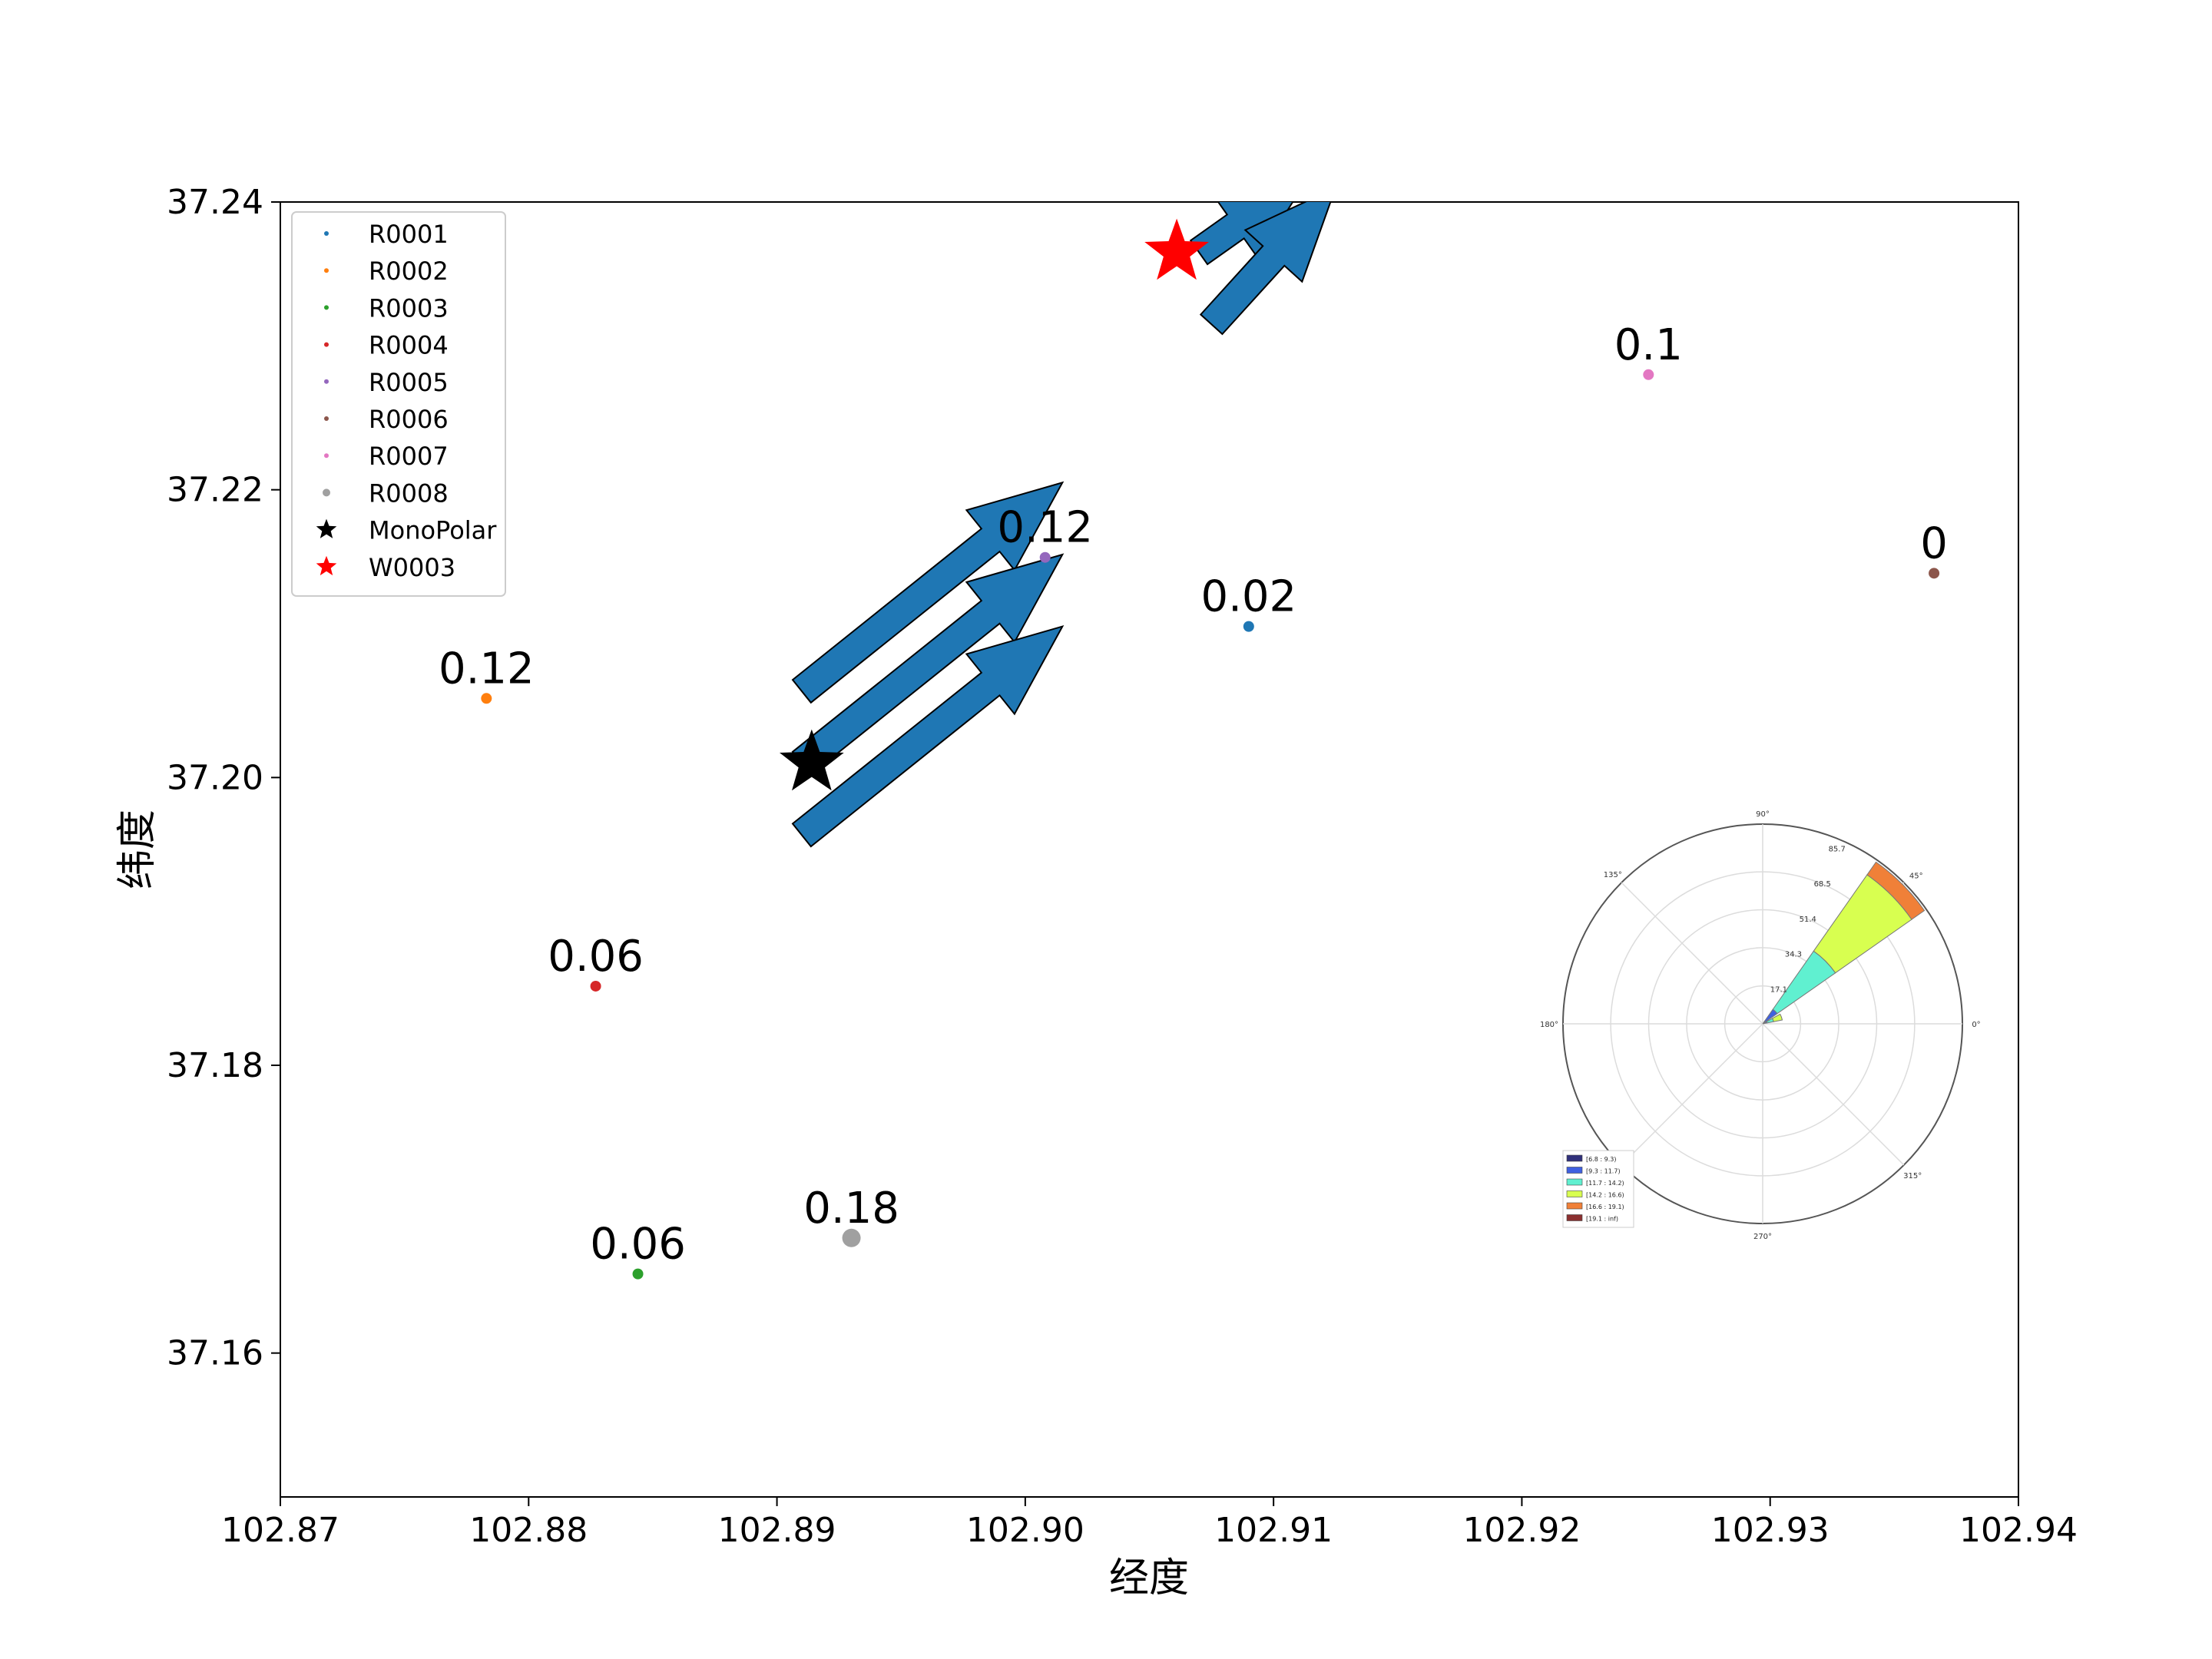 This screenshot has width=2212, height=1659. Describe the element at coordinates (529, 1531) in the screenshot. I see `x-tick-label: 102.88` at that location.